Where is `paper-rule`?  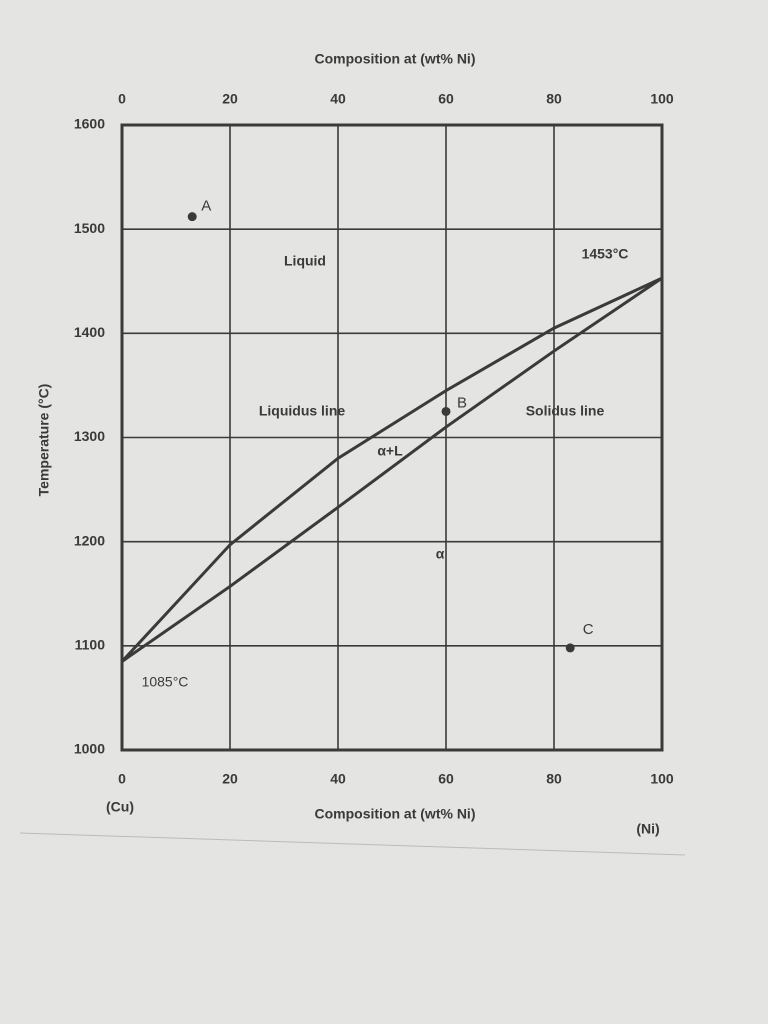
paper-rule is located at coordinates (352, 844).